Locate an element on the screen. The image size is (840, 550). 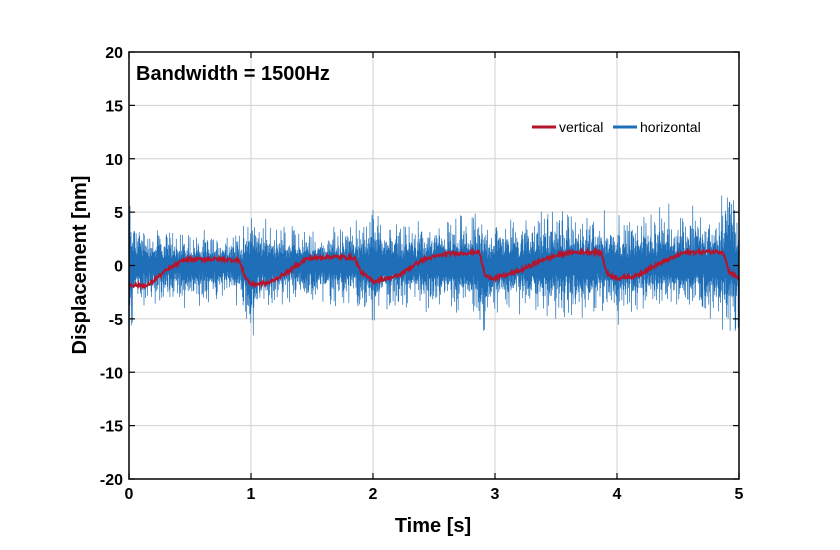
y-tick-label: -20 is located at coordinates (111, 480).